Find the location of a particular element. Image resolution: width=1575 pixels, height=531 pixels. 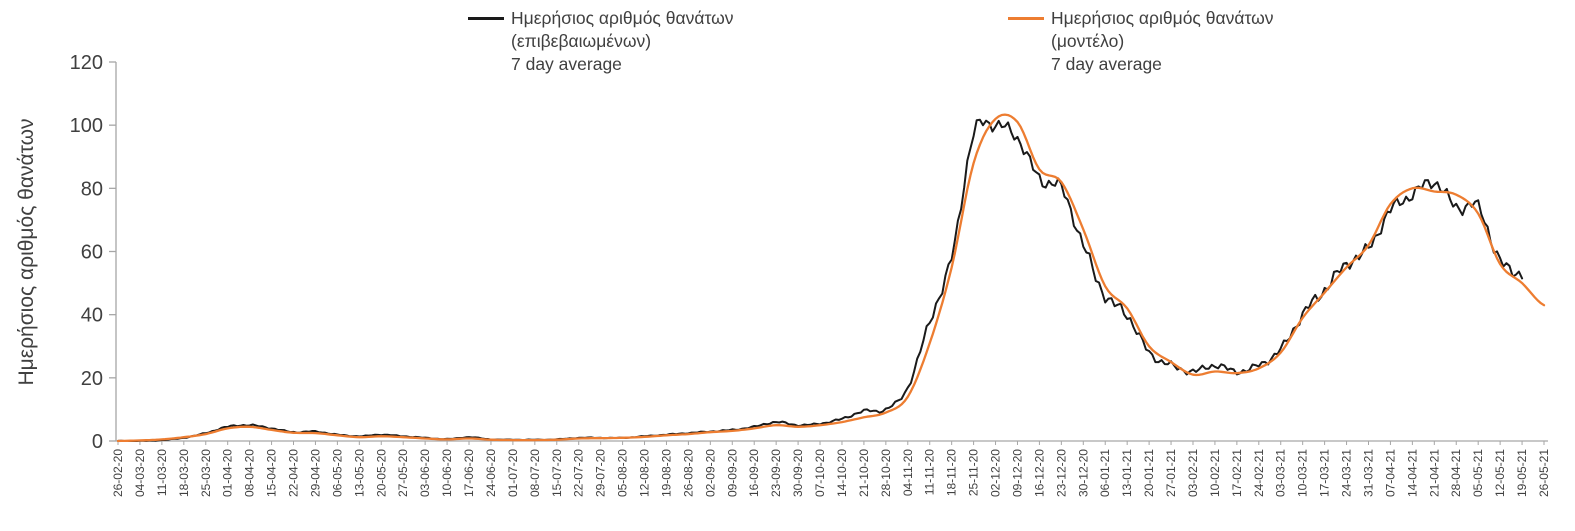

x-tick-label: 04-11-20 is located at coordinates (908, 472).